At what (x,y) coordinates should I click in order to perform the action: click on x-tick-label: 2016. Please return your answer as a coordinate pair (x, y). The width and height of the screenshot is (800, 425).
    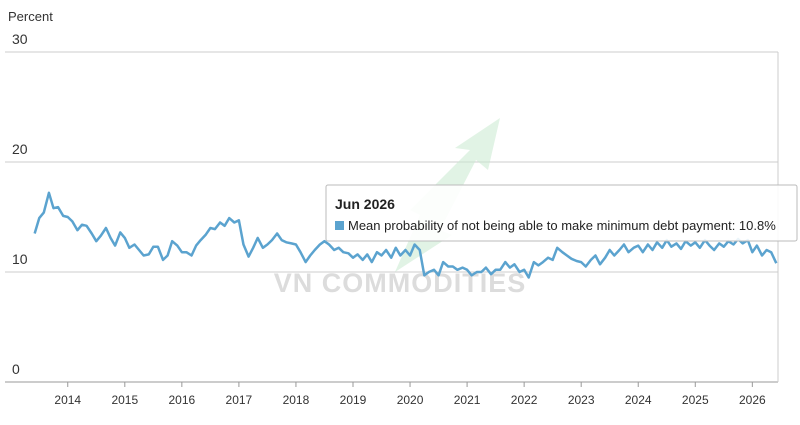
    Looking at the image, I should click on (181, 400).